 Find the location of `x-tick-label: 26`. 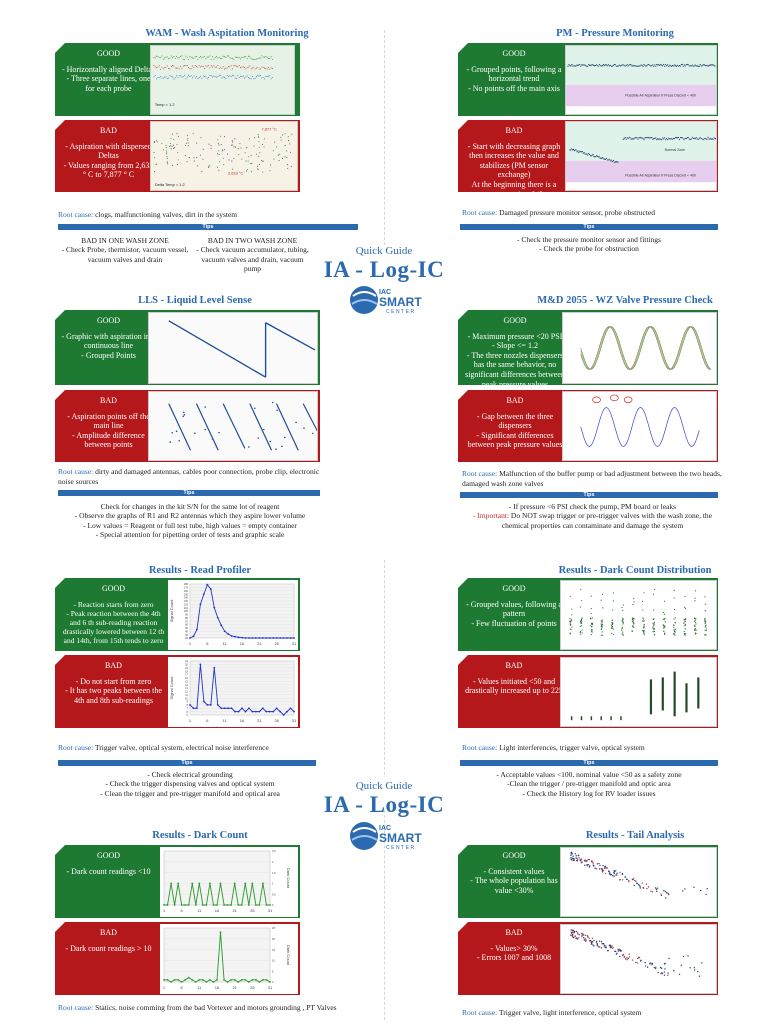

x-tick-label: 26 is located at coordinates (252, 987).